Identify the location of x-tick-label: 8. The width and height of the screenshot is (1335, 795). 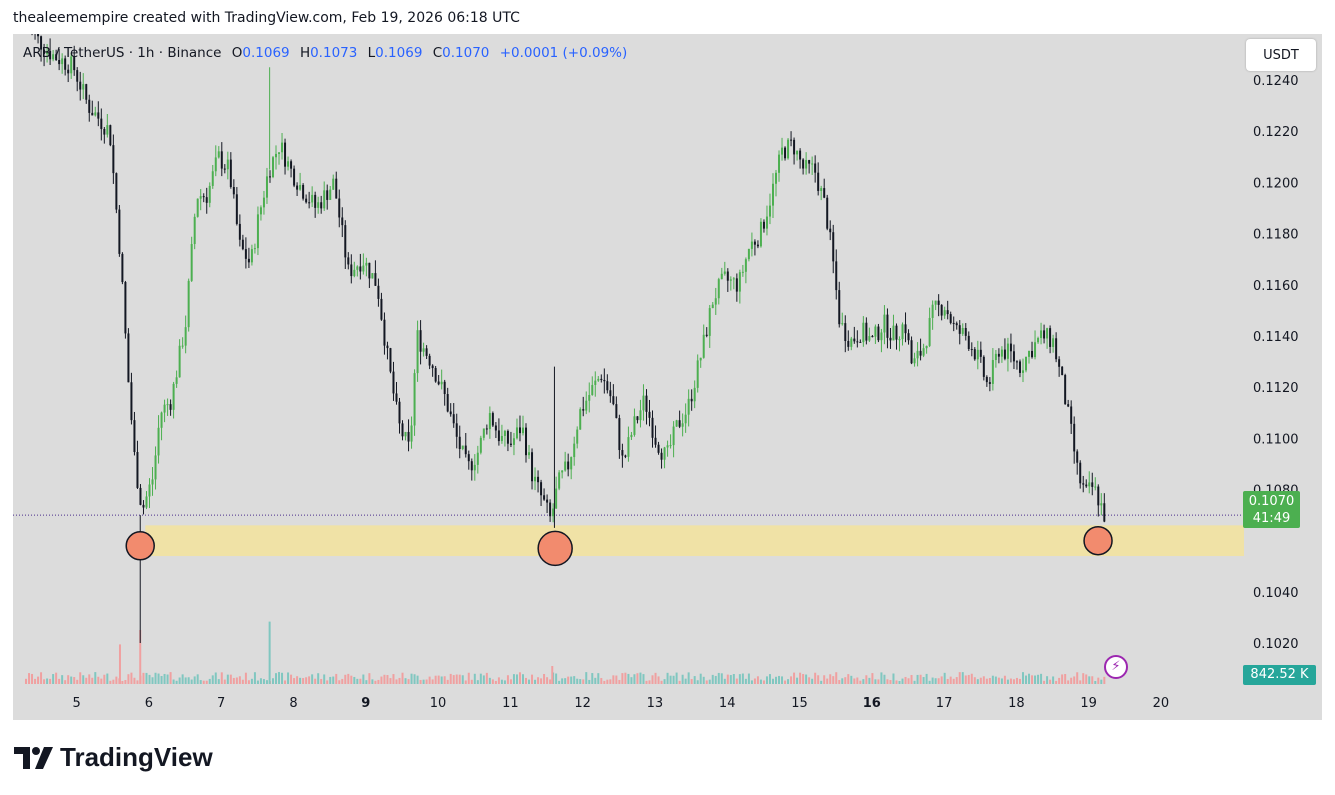
(293, 703).